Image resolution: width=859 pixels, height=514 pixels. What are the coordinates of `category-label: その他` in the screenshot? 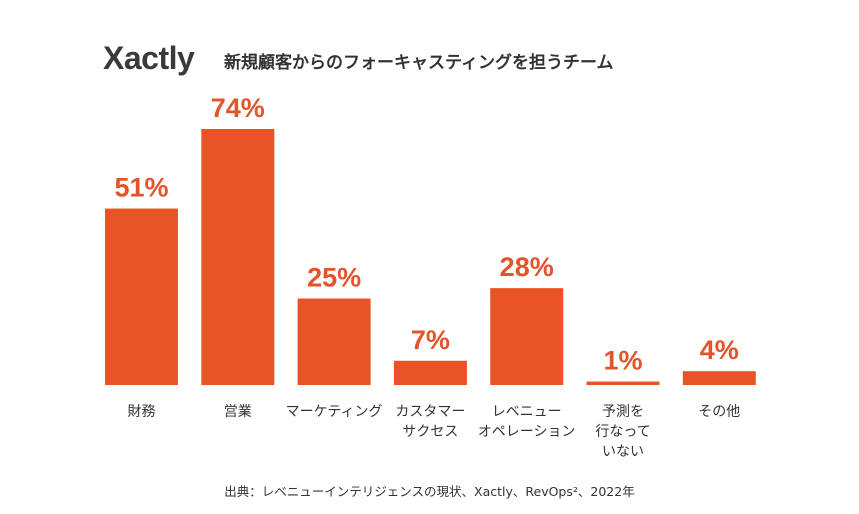 It's located at (719, 412).